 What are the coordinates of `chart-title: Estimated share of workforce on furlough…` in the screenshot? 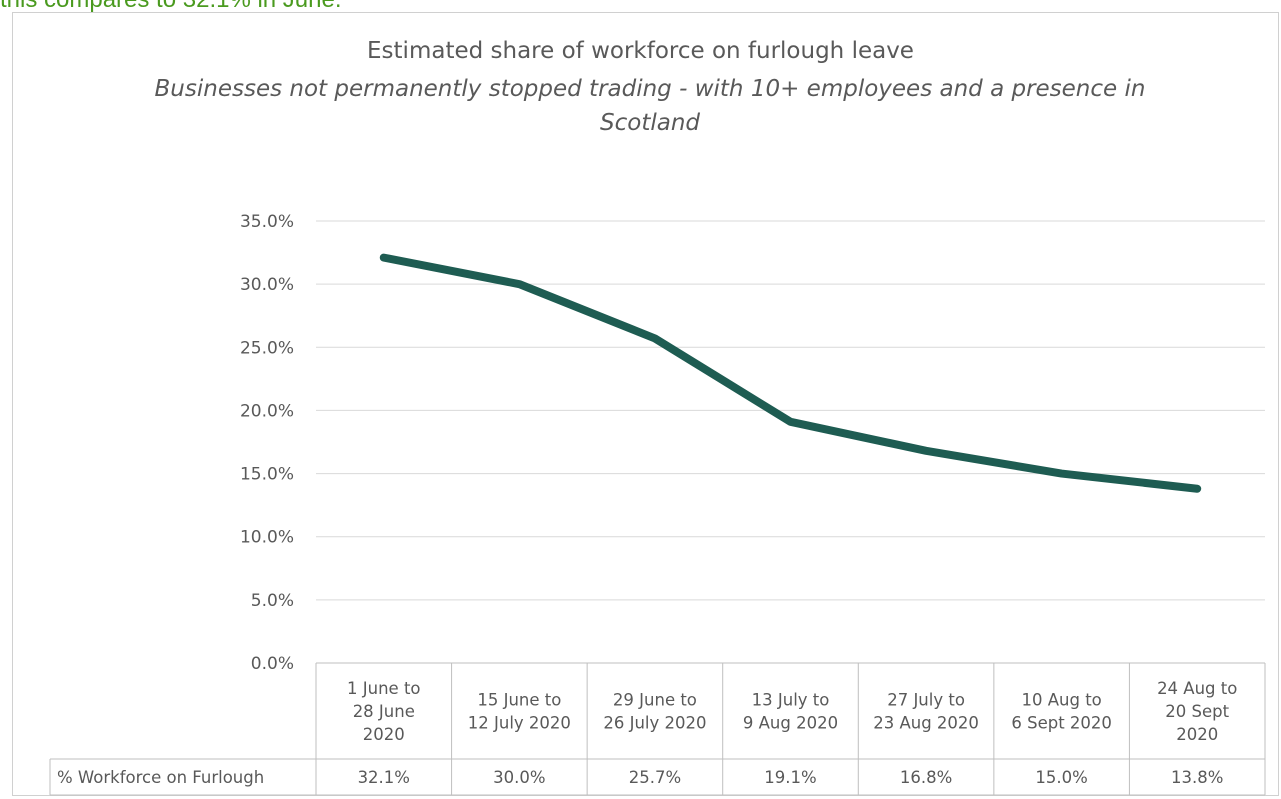 It's located at (640, 51).